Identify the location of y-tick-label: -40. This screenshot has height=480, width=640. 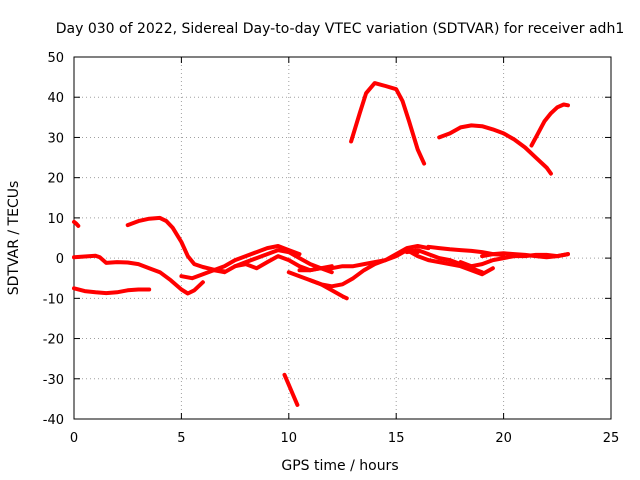
(53, 420).